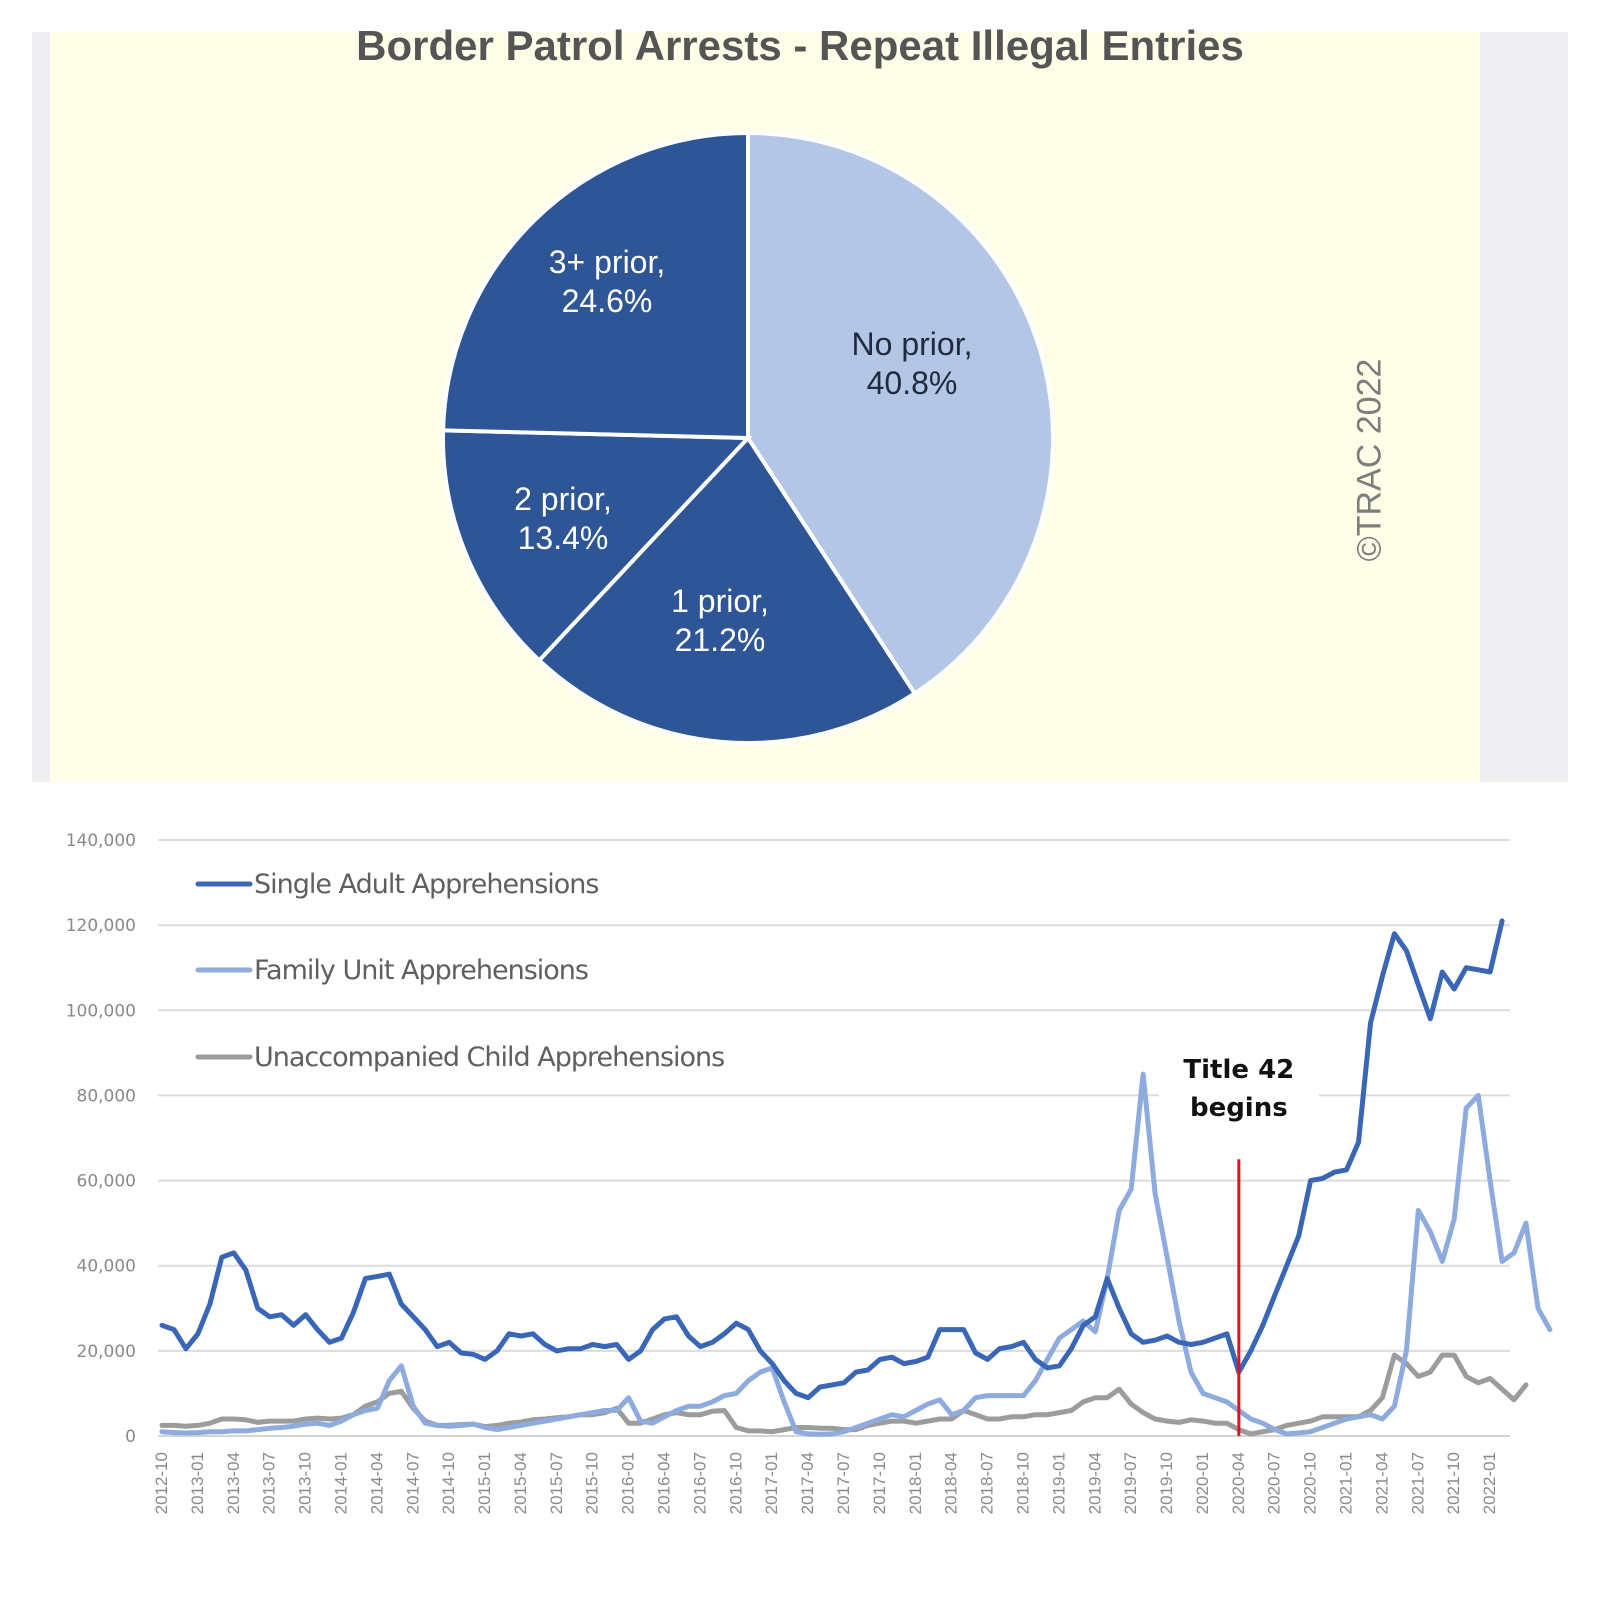 The image size is (1600, 1600). Describe the element at coordinates (607, 262) in the screenshot. I see `pie-label-name: 3+ prior,` at that location.